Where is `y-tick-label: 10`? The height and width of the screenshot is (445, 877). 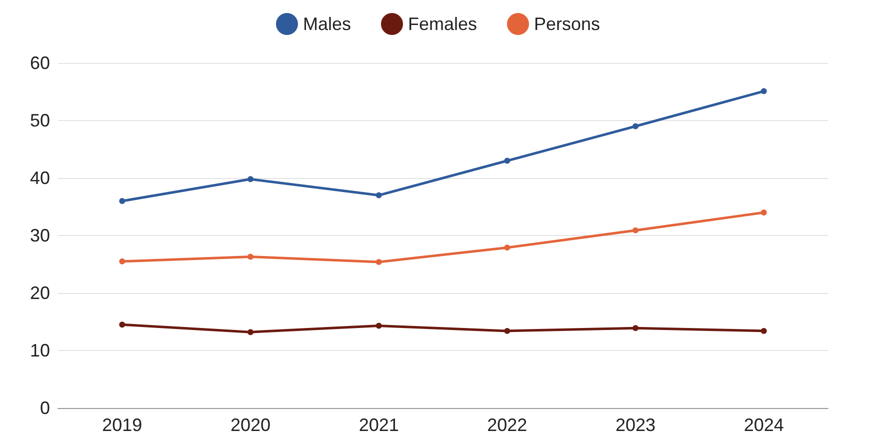
y-tick-label: 10 is located at coordinates (40, 350).